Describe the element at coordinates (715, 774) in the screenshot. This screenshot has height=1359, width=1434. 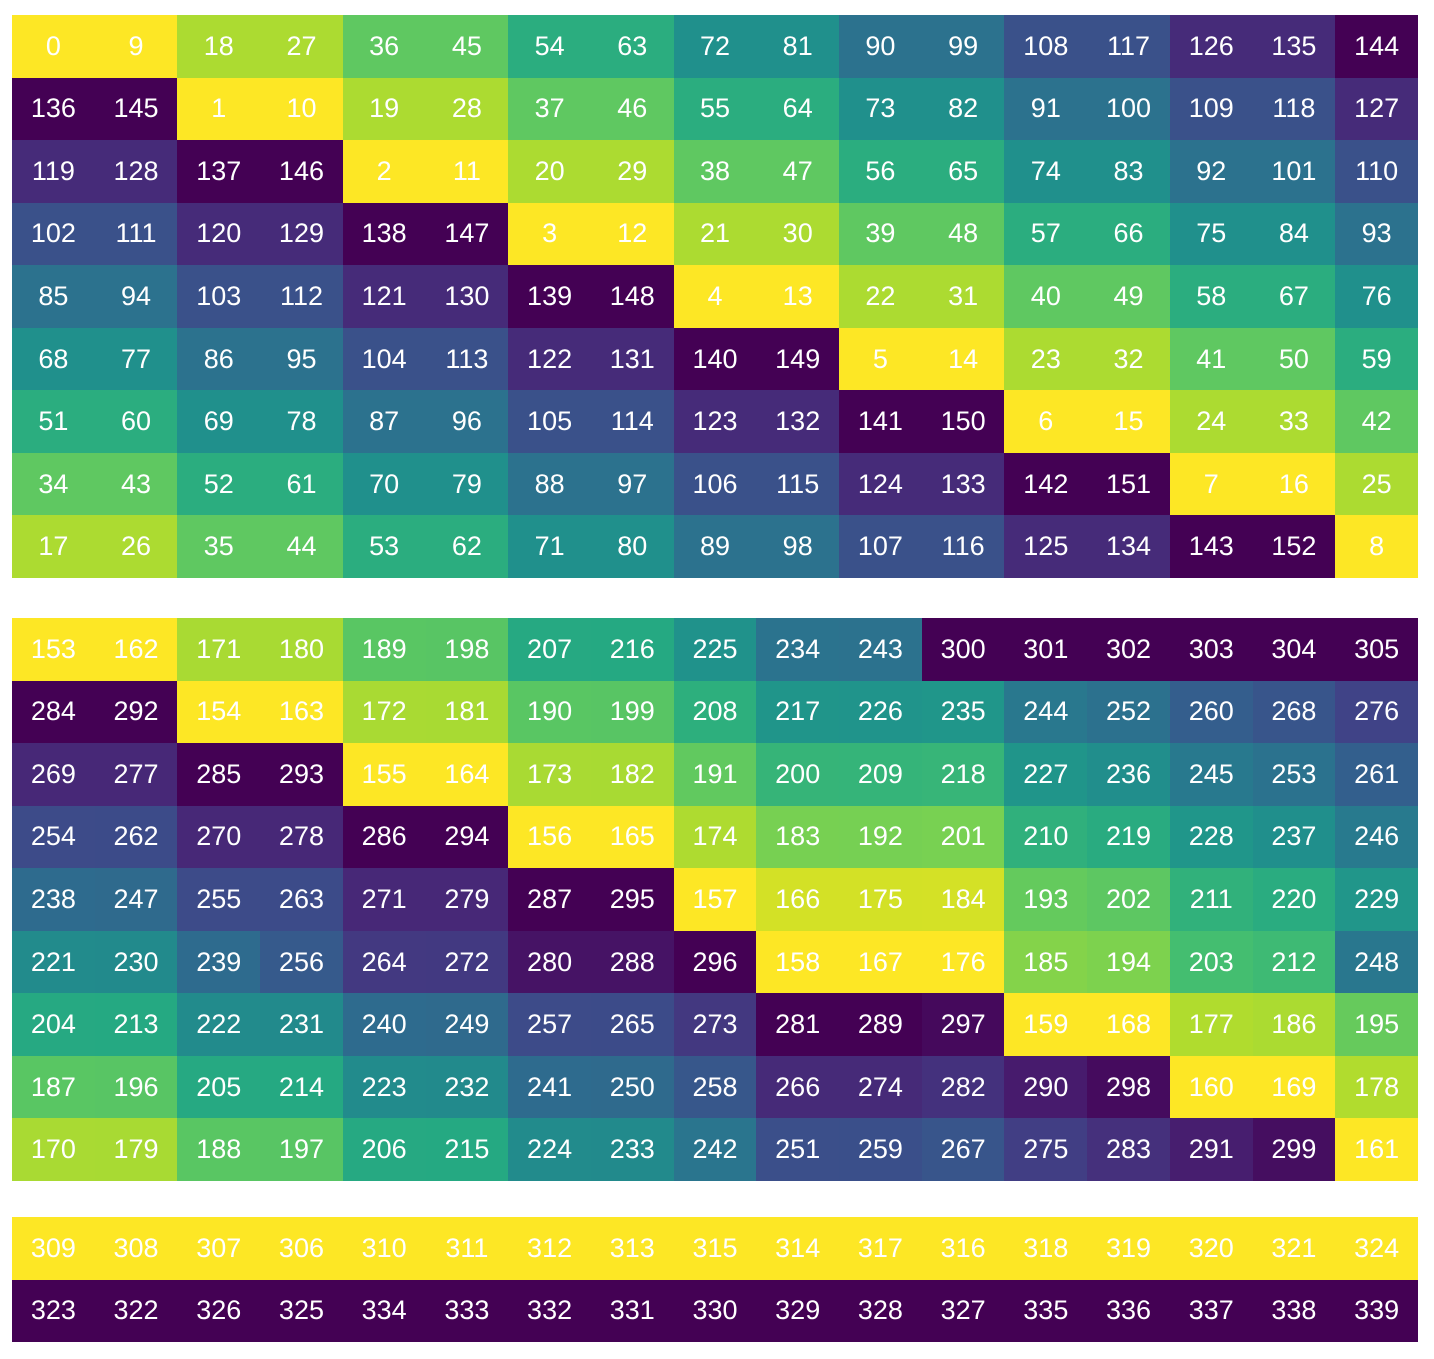
I see `heatmap-cell: 191` at that location.